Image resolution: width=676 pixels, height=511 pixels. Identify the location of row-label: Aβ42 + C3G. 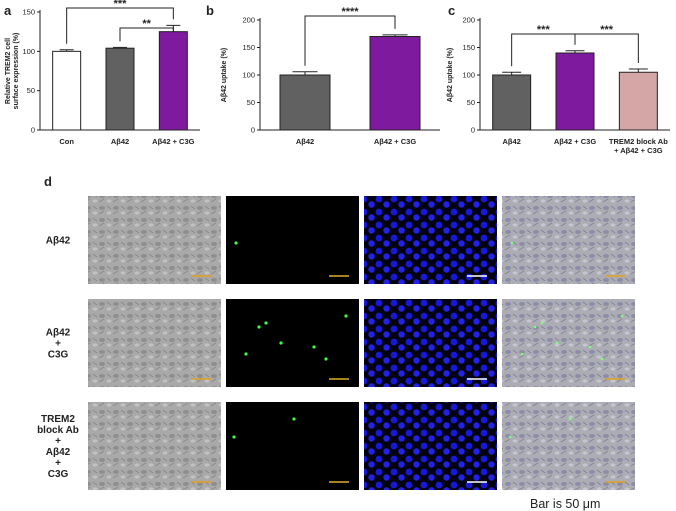
(58, 344).